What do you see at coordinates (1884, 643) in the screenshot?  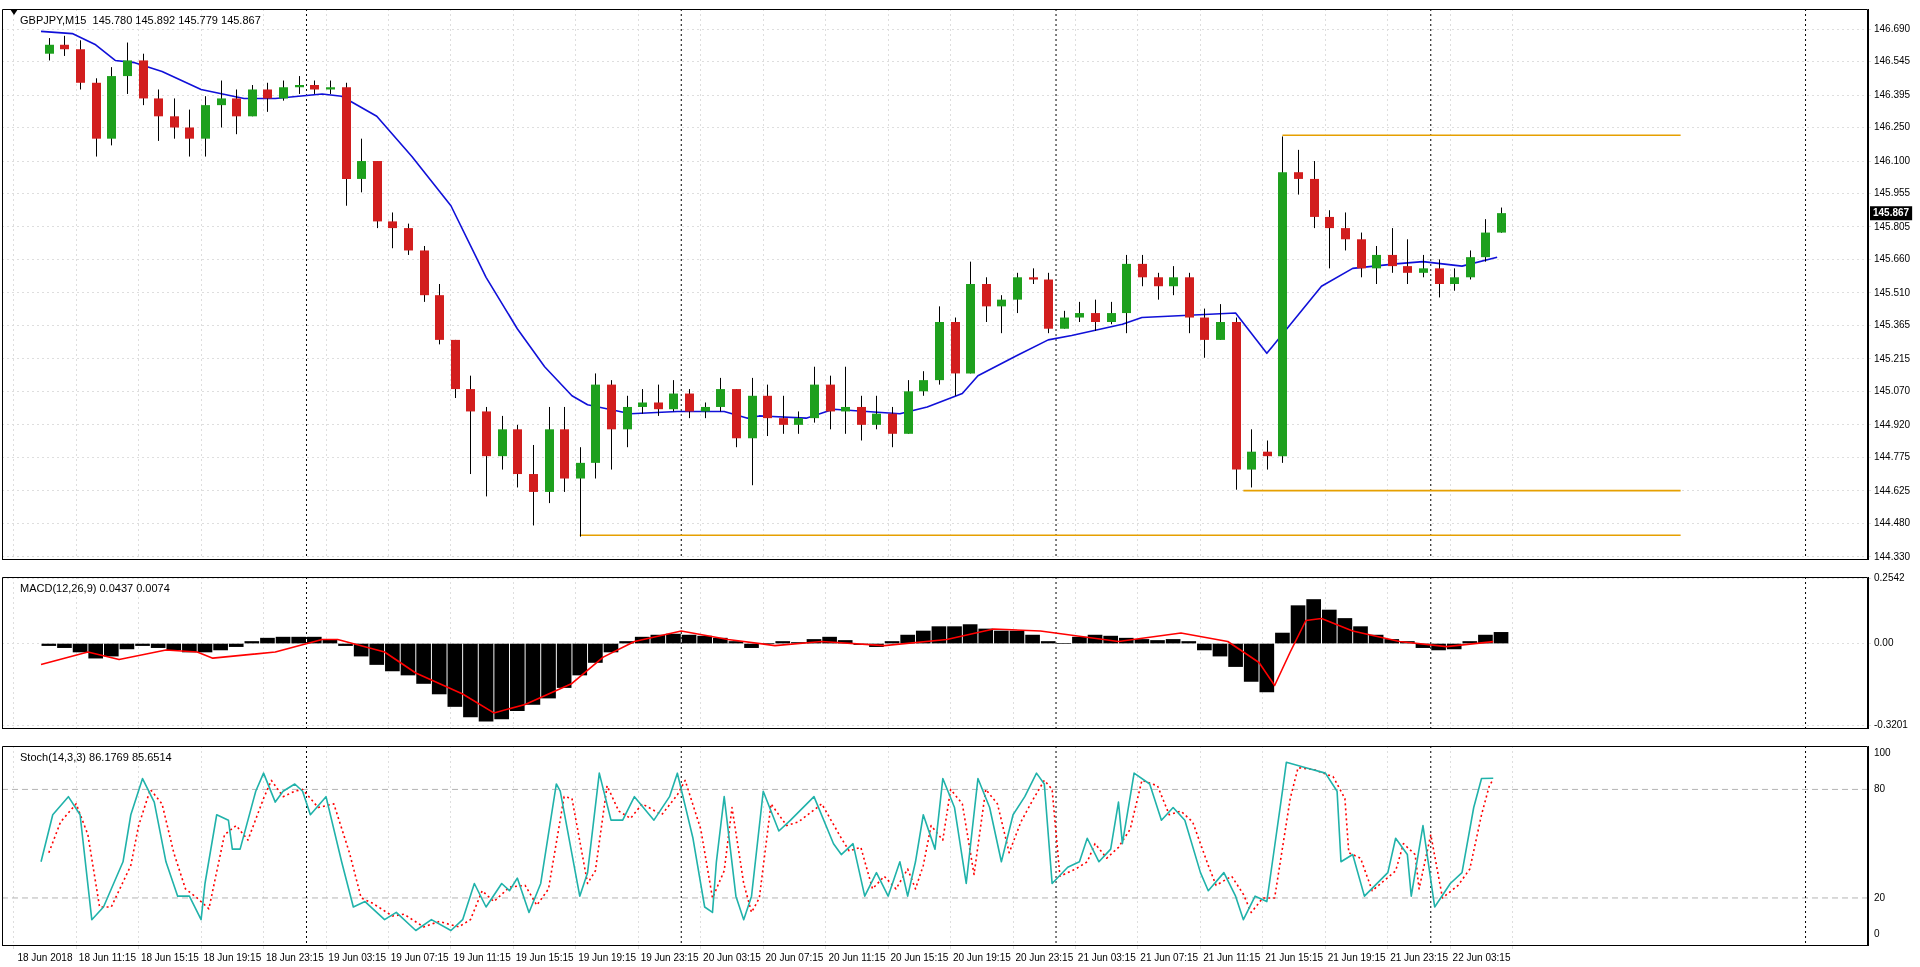 I see `y-tick-label: 0.00` at bounding box center [1884, 643].